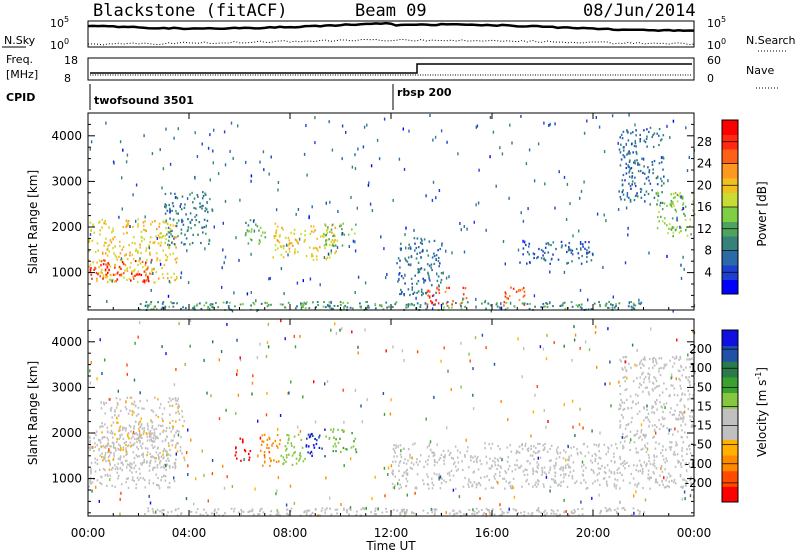 The height and width of the screenshot is (554, 800). What do you see at coordinates (399, 33) in the screenshot?
I see `noise-panel: N.Sky 105 100 105 100 N.Search` at bounding box center [399, 33].